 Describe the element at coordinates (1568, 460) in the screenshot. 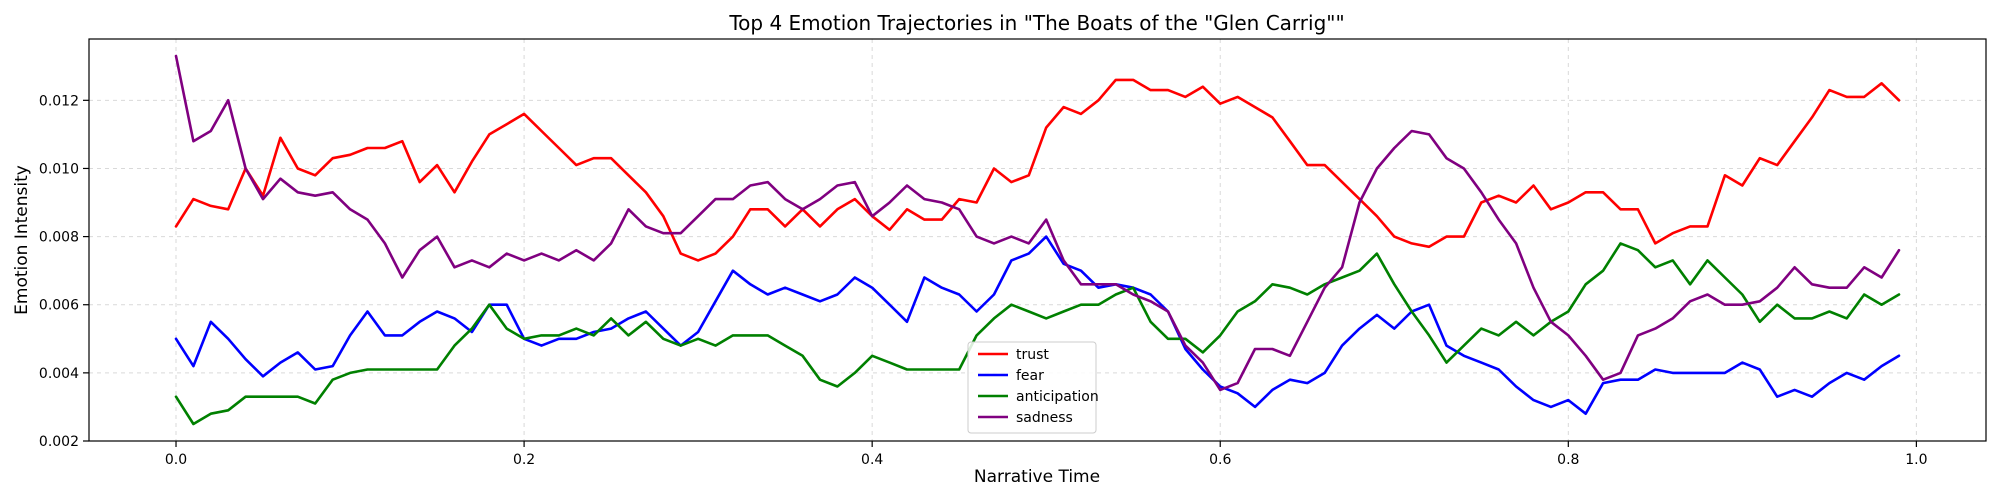

I see `x-tick-label: 0.8` at that location.